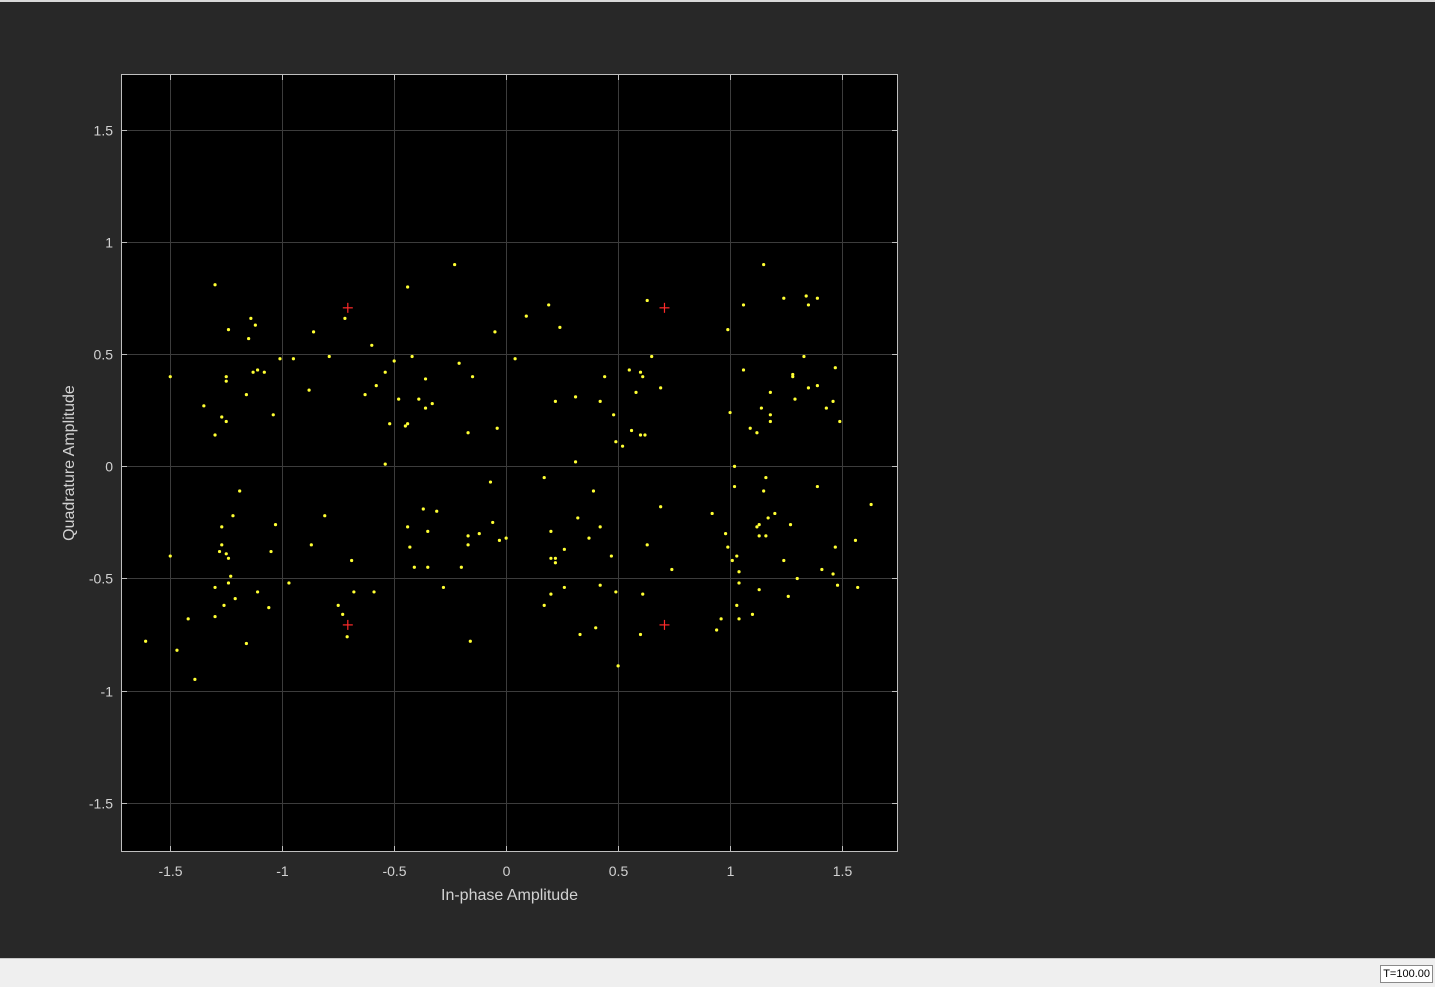 The width and height of the screenshot is (1435, 987). Describe the element at coordinates (1406, 974) in the screenshot. I see `time-readout: T=100.00` at that location.